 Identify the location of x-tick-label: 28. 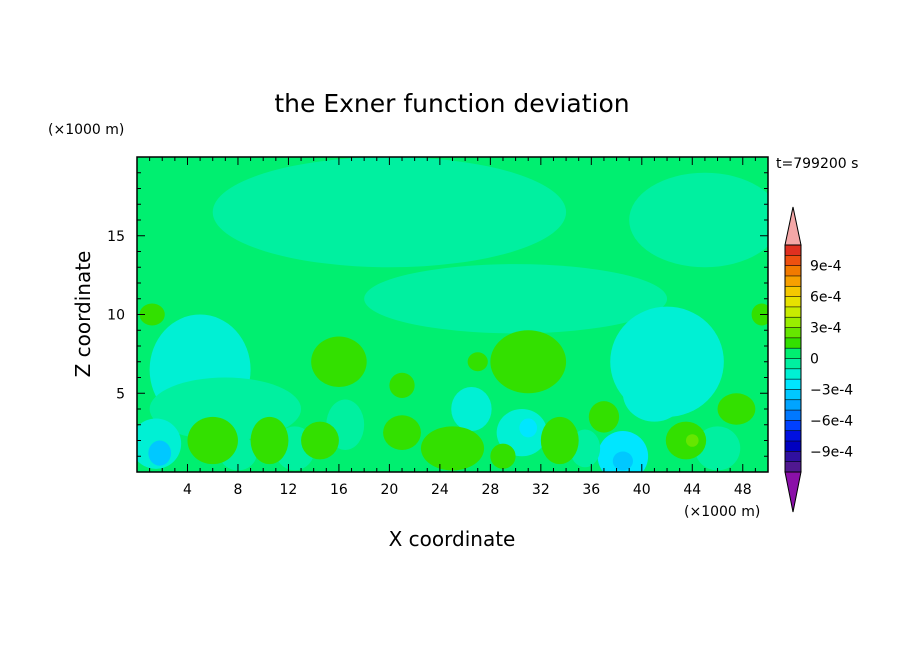
(490, 490).